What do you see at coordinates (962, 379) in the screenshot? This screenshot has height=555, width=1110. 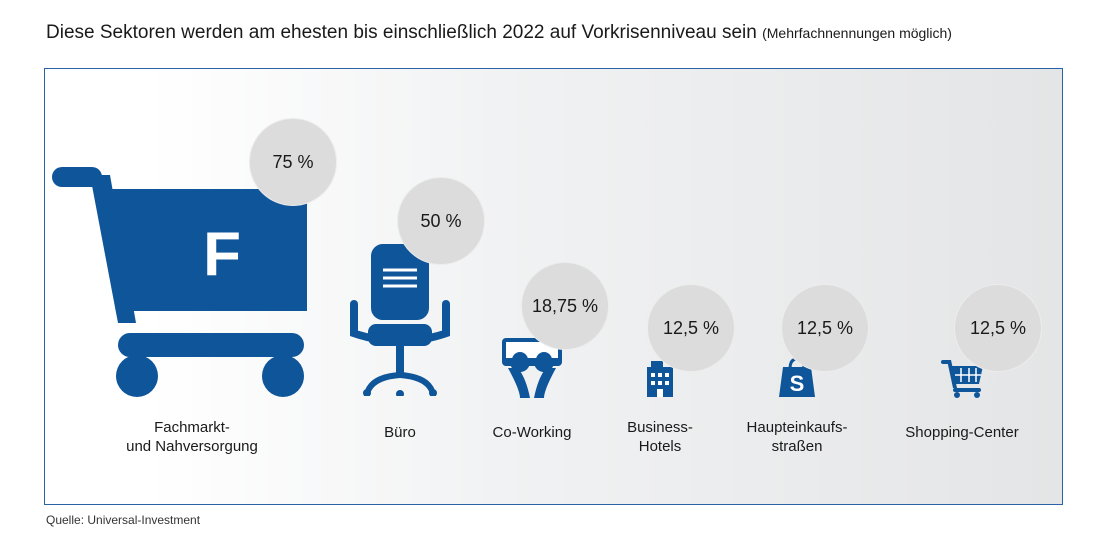 I see `shopping-cart-small-icon` at bounding box center [962, 379].